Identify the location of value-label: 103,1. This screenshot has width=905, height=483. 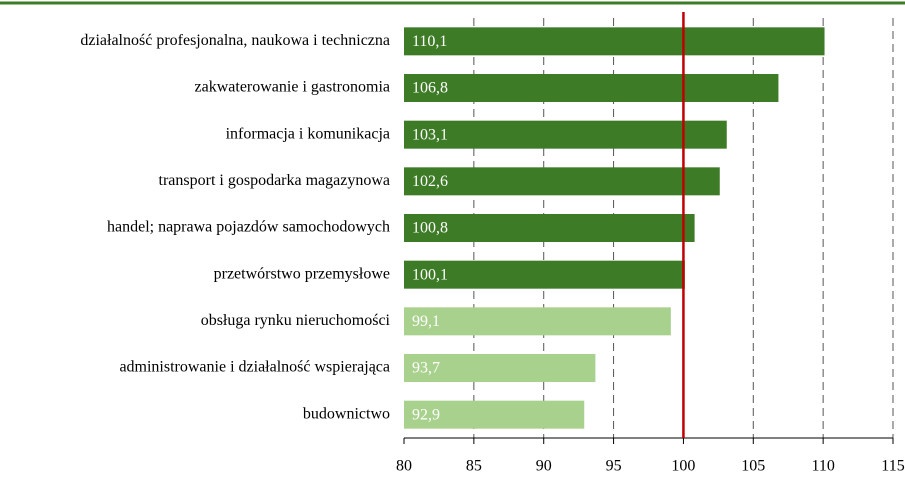
(430, 134).